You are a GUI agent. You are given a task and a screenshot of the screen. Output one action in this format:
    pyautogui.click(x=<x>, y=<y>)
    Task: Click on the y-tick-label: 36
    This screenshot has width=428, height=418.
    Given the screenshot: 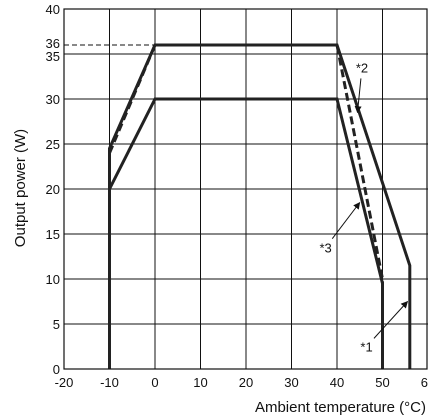 What is the action you would take?
    pyautogui.click(x=53, y=43)
    